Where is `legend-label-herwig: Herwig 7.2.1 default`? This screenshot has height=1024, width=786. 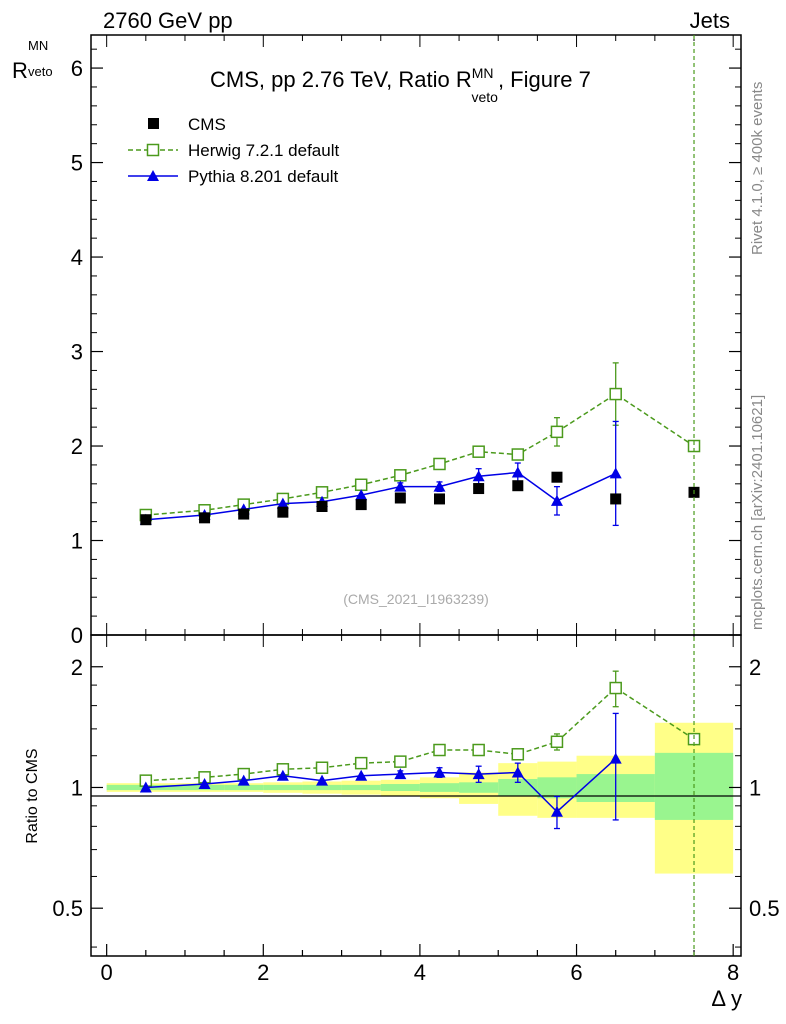
legend-label-herwig: Herwig 7.2.1 default is located at coordinates (263, 150).